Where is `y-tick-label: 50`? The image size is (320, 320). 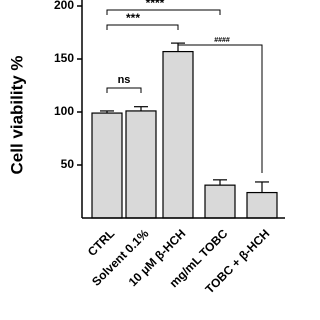 y-tick-label: 50 is located at coordinates (68, 164).